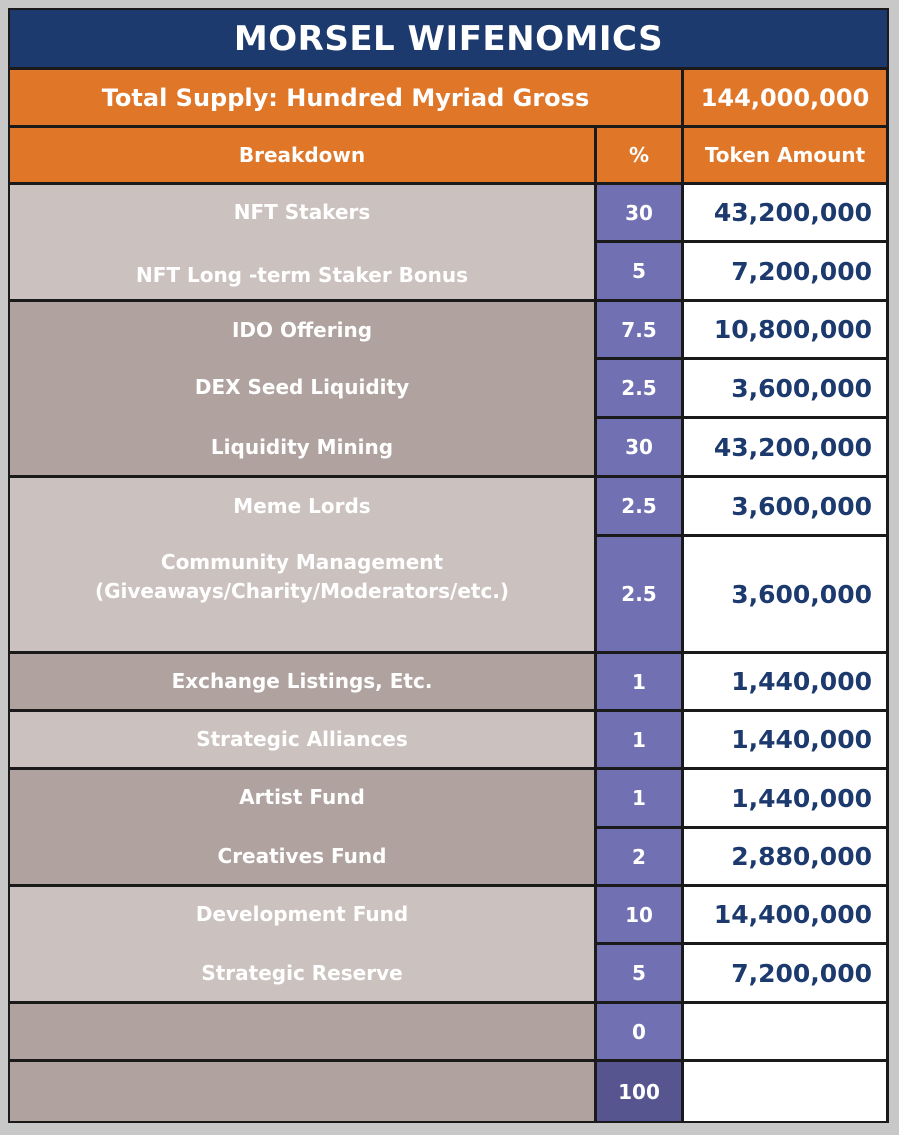 The height and width of the screenshot is (1135, 899). Describe the element at coordinates (302, 212) in the screenshot. I see `row-label-nft-stakers: NFT Stakers` at that location.